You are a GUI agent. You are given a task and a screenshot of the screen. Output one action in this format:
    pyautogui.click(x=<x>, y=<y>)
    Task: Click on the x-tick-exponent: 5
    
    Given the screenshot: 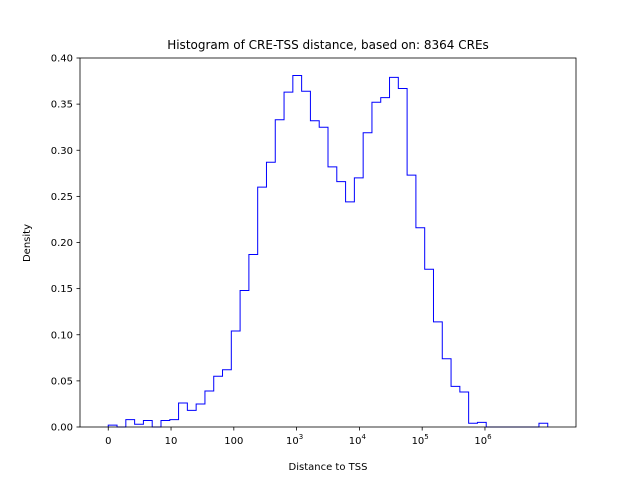 What is the action you would take?
    pyautogui.click(x=426, y=437)
    